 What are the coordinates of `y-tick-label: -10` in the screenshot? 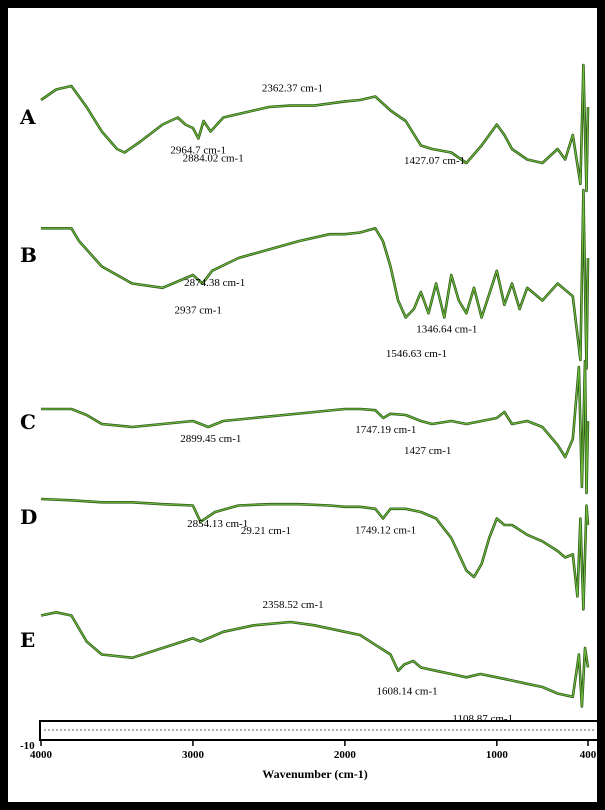 It's located at (27, 746).